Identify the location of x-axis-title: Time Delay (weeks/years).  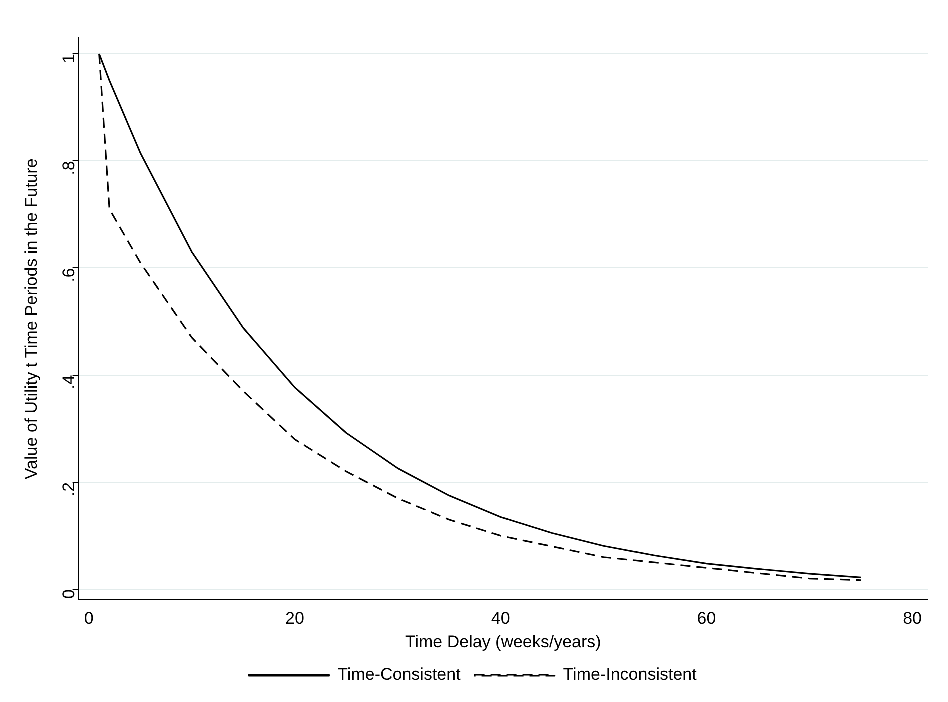
(503, 642).